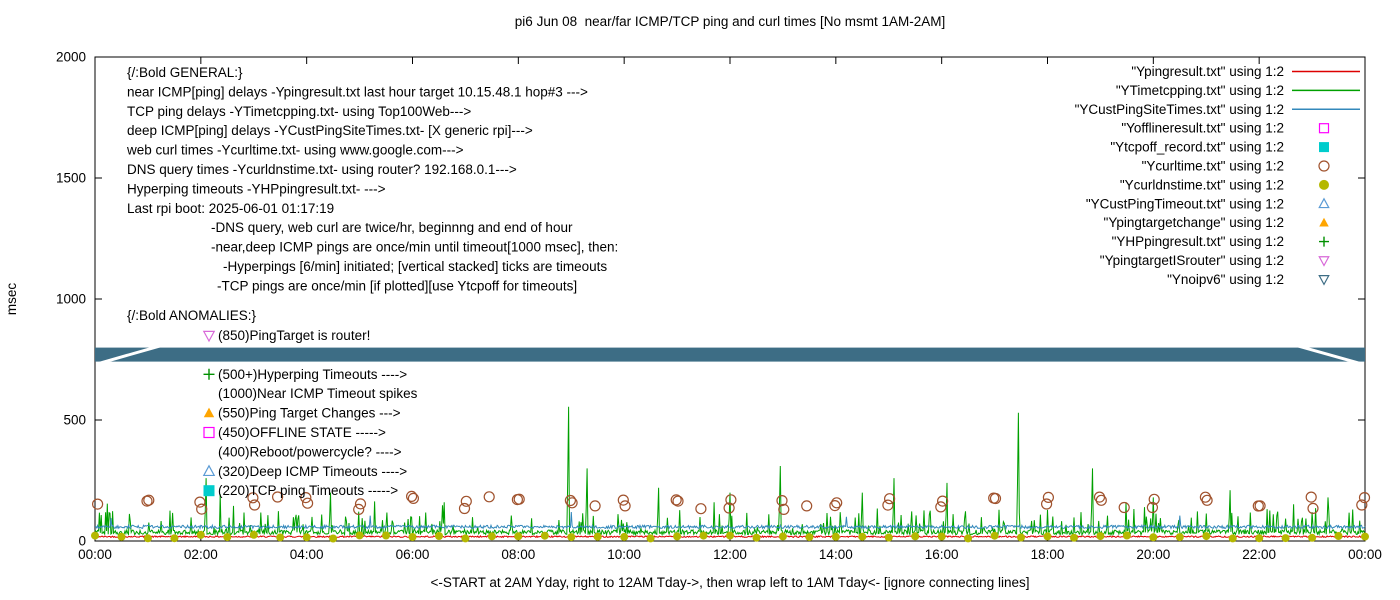 The height and width of the screenshot is (600, 1400). I want to click on anomalies-header: {/:Bold ANOMALIES:}, so click(192, 315).